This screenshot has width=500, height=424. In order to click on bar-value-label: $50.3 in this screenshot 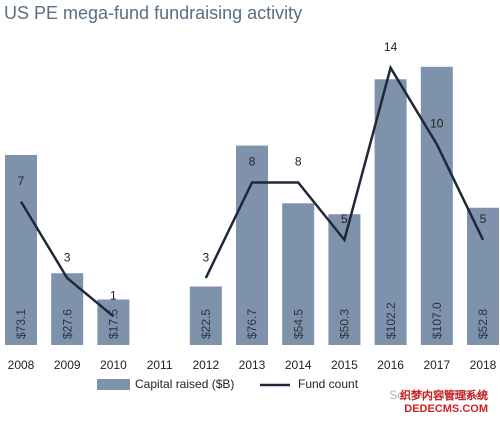, I will do `click(345, 324)`.